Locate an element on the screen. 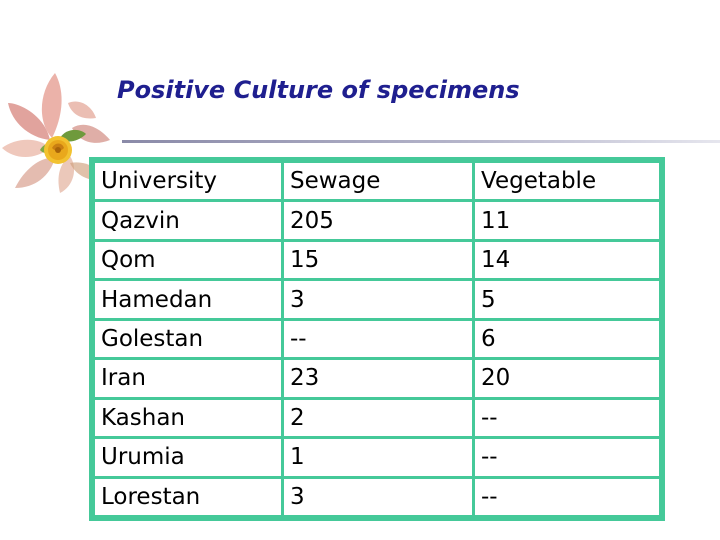 This screenshot has width=720, height=540. table-row: Kashan 2 -- is located at coordinates (377, 418).